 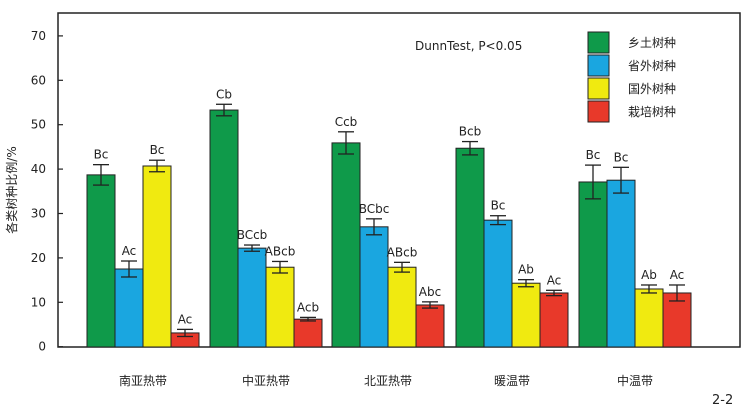 I want to click on bar-group: Bc Bc Ab Ac 中温带, so click(x=635, y=268).